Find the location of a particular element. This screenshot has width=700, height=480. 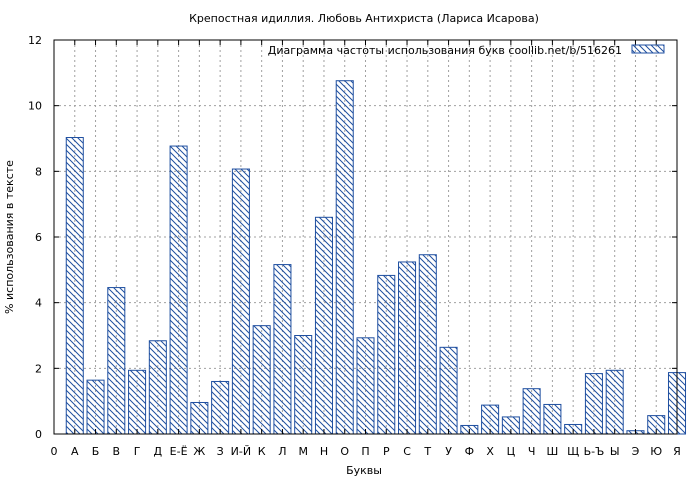

x-tick-label: Ж is located at coordinates (199, 451).